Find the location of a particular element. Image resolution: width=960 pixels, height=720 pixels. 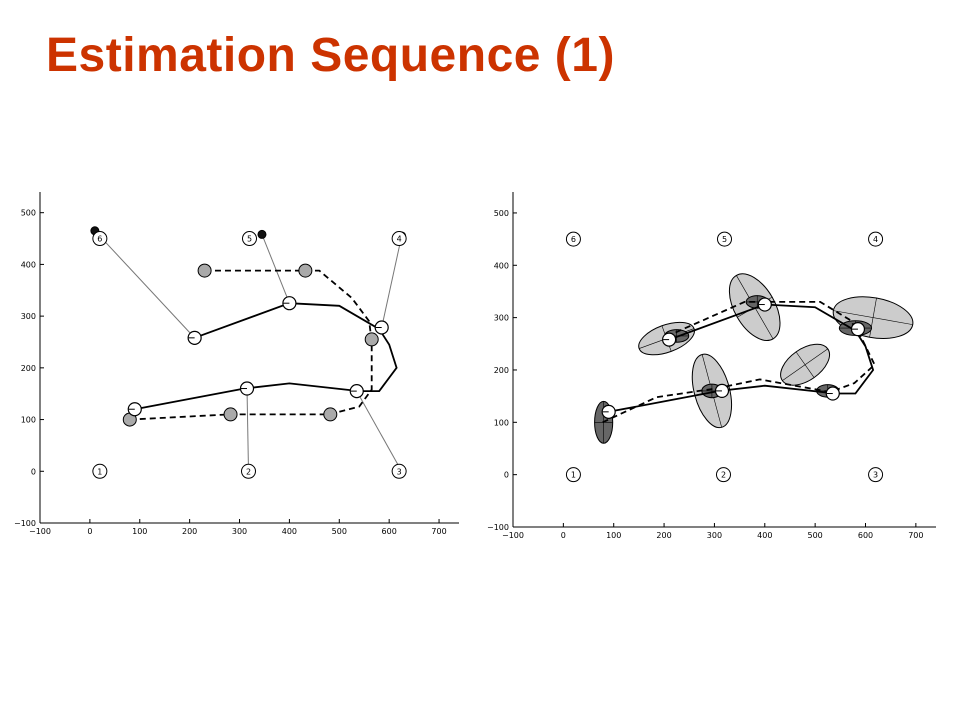

slide-title: Estimation Sequence (1) is located at coordinates (330, 55).